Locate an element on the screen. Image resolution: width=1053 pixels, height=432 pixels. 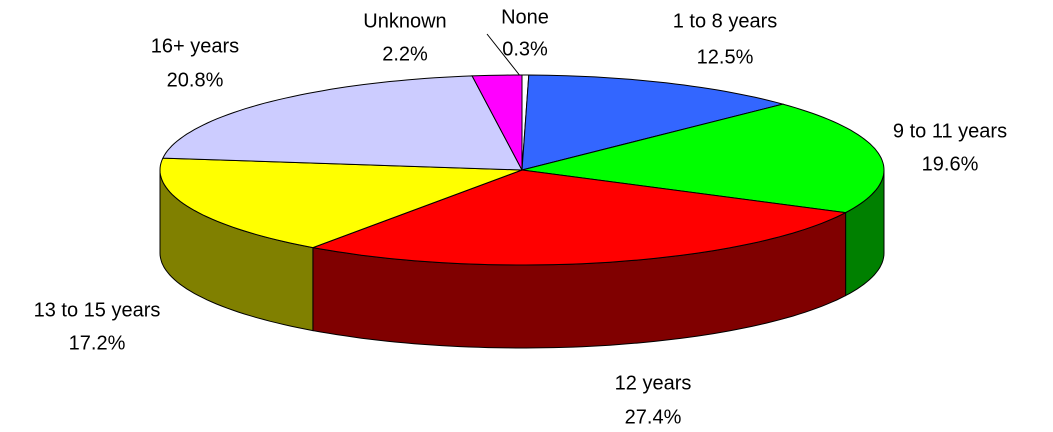
slice-value-label: 12.5% is located at coordinates (725, 57).